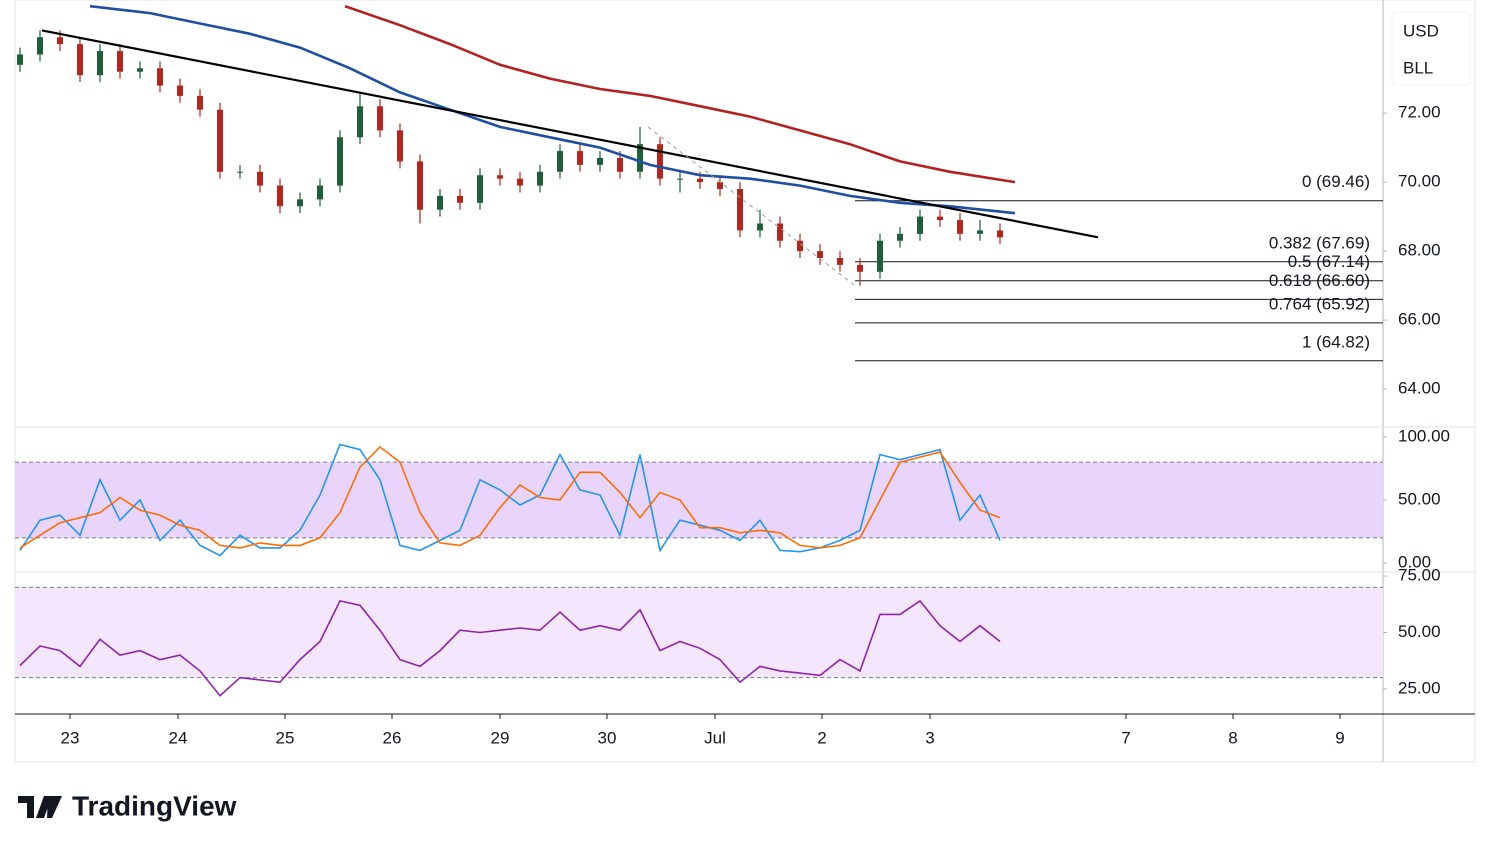 Image resolution: width=1491 pixels, height=852 pixels. Describe the element at coordinates (1232, 737) in the screenshot. I see `x-tick-label: 8` at that location.